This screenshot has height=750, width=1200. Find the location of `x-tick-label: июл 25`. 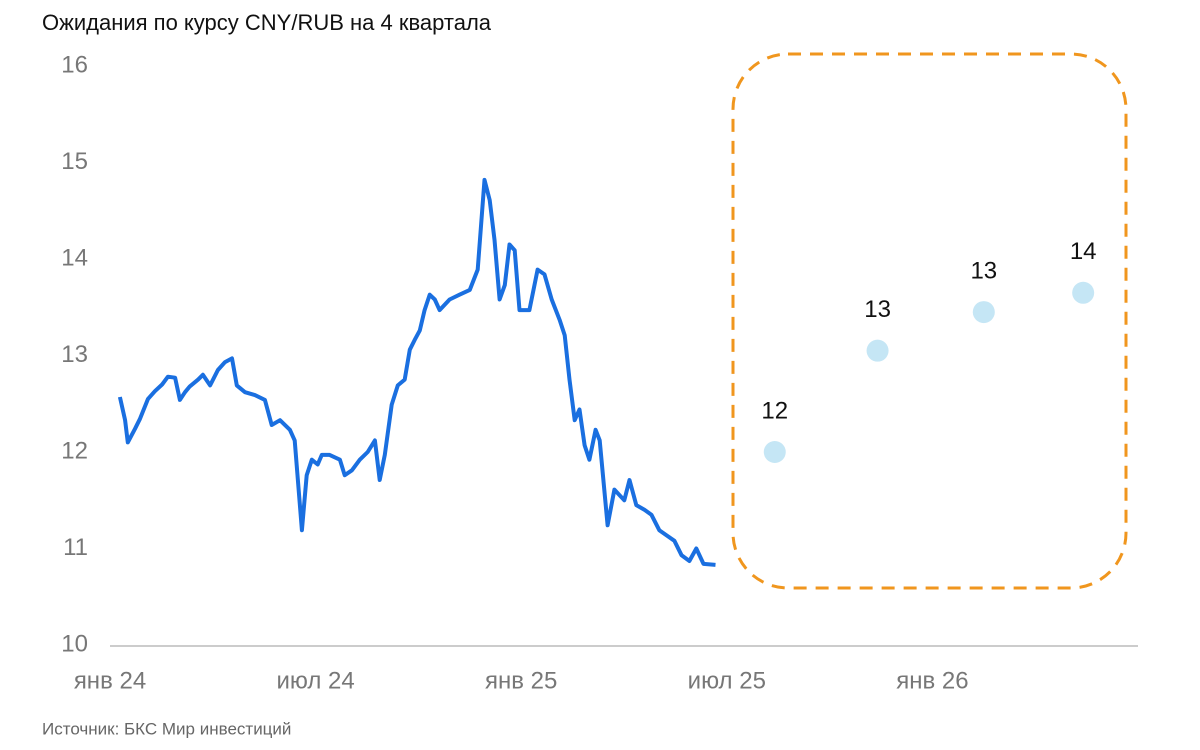

x-tick-label: июл 25 is located at coordinates (727, 680).